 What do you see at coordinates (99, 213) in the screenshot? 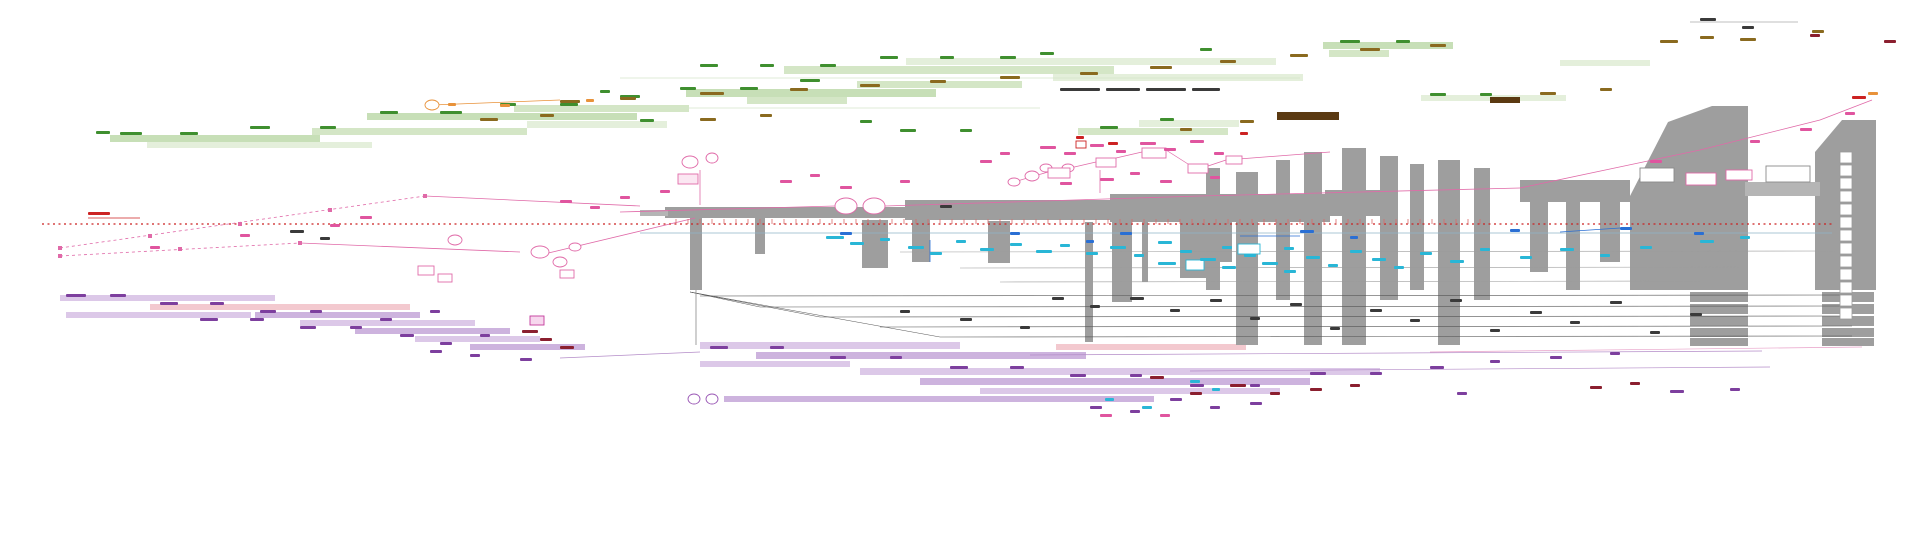
I see `text-mark-r` at bounding box center [99, 213].